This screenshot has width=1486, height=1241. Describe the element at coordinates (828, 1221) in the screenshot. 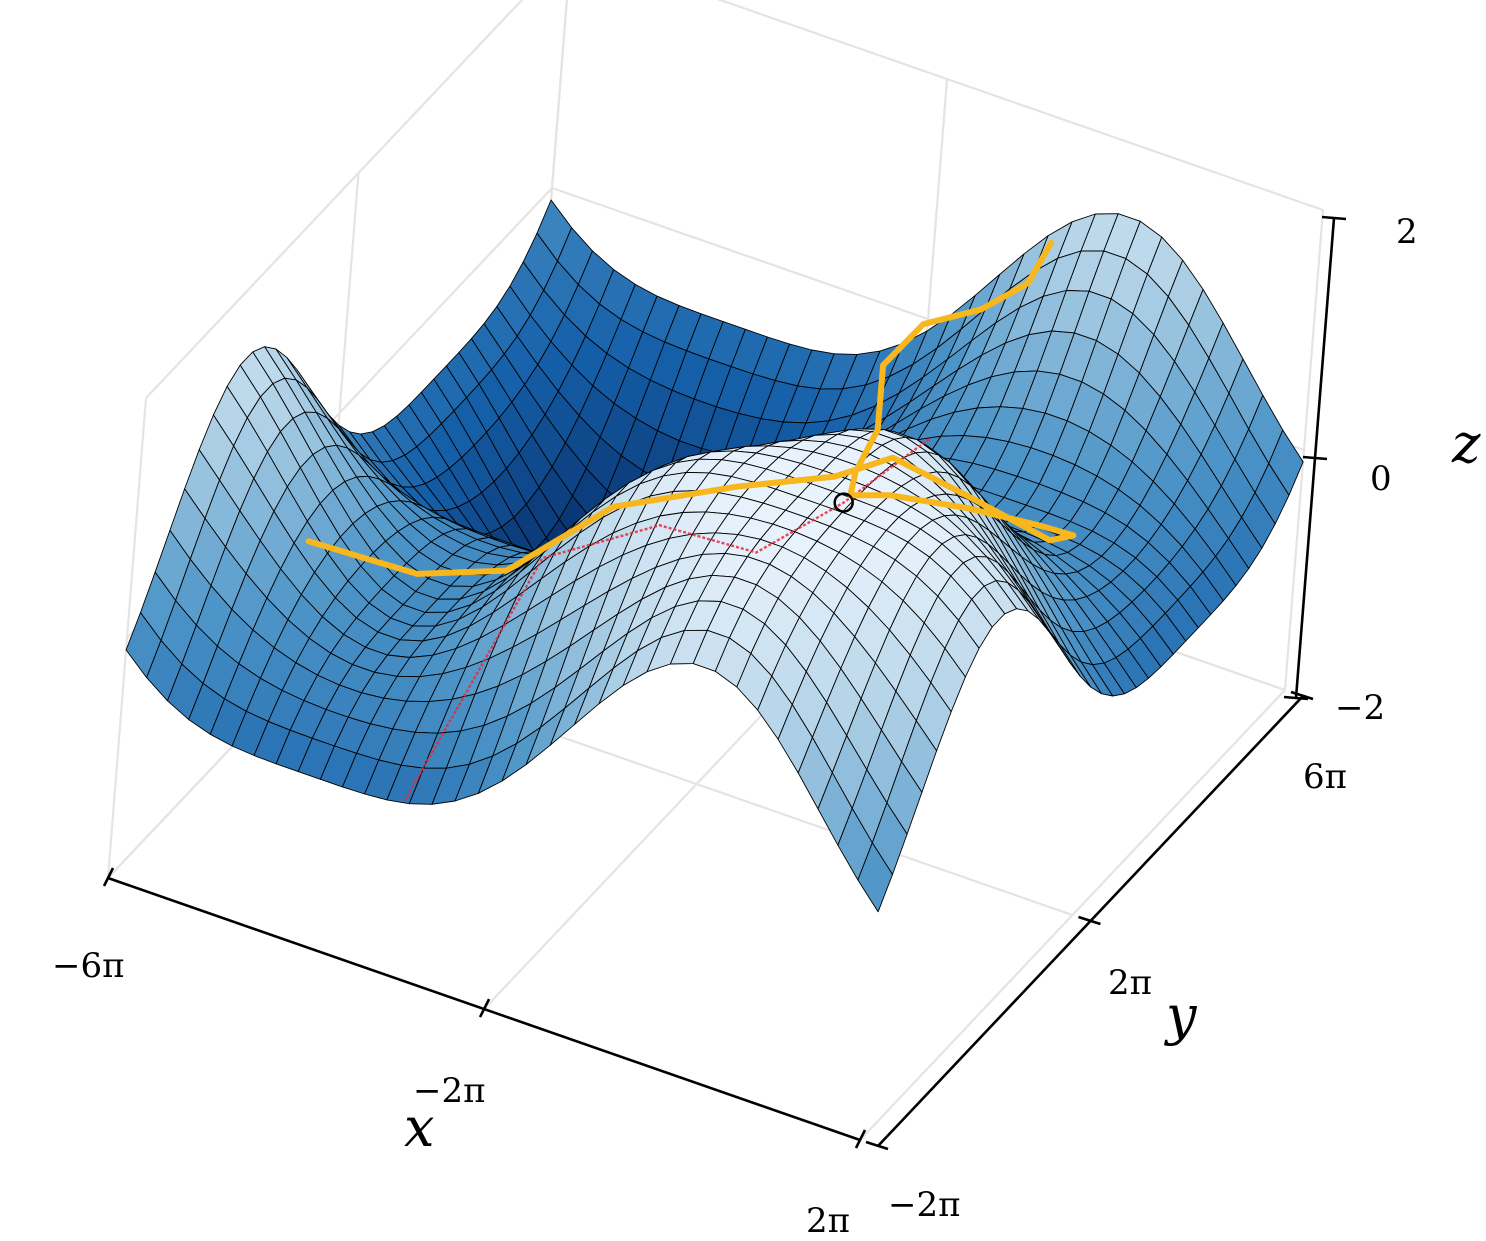

I see `x-tick-label-2: 2π` at that location.